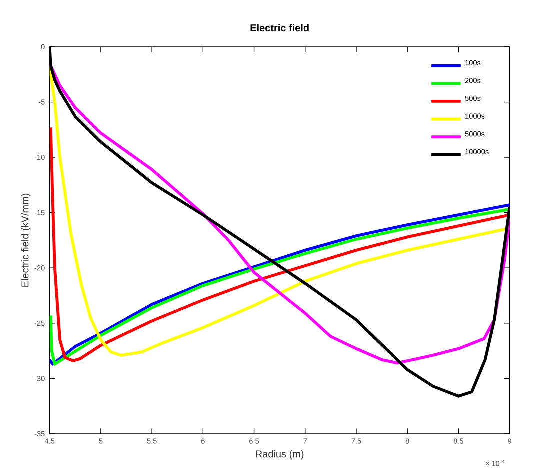 The height and width of the screenshot is (468, 536). What do you see at coordinates (280, 455) in the screenshot?
I see `x-axis-title: Radius (m)` at bounding box center [280, 455].